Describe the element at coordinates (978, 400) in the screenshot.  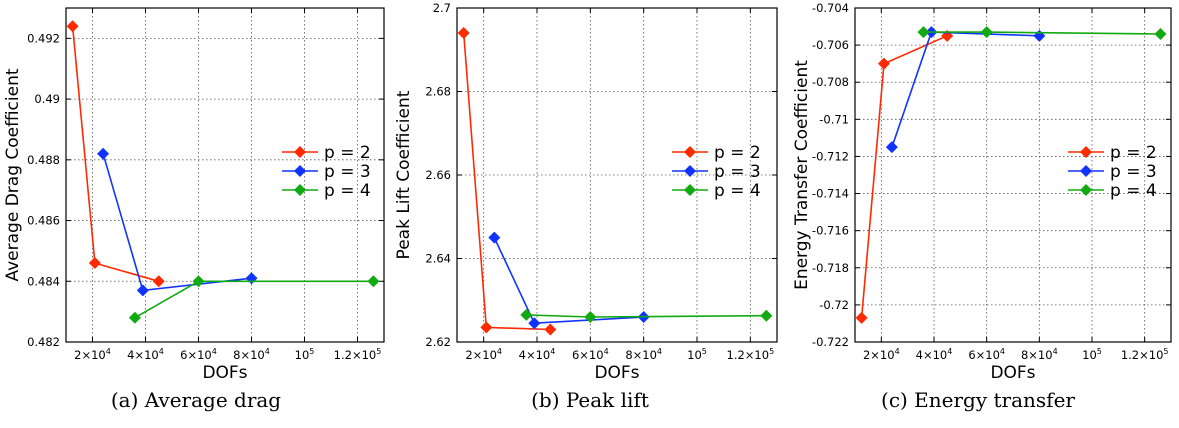
I see `caption-c: (c) Energy transfer` at that location.